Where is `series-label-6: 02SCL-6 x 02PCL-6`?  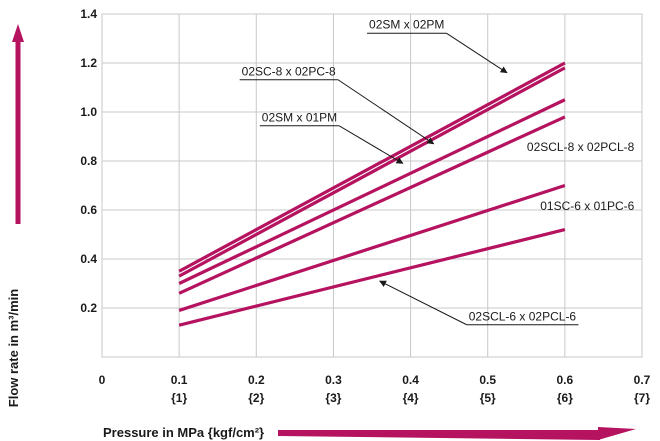
series-label-6: 02SCL-6 x 02PCL-6 is located at coordinates (523, 316).